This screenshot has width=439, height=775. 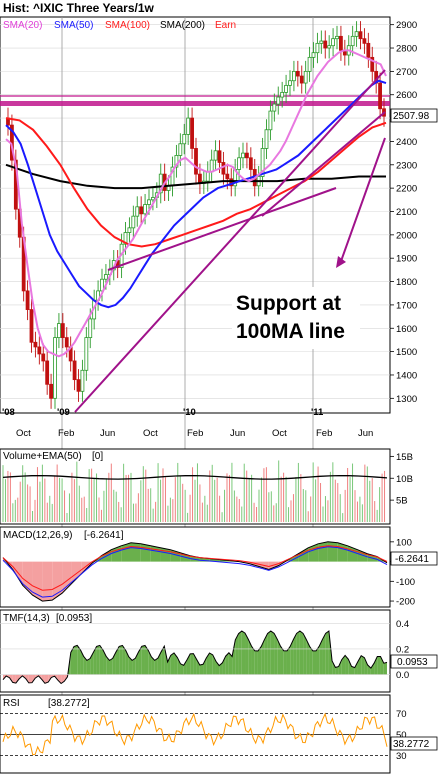 What do you see at coordinates (401, 756) in the screenshot?
I see `rsi-tick-label: 30` at bounding box center [401, 756].